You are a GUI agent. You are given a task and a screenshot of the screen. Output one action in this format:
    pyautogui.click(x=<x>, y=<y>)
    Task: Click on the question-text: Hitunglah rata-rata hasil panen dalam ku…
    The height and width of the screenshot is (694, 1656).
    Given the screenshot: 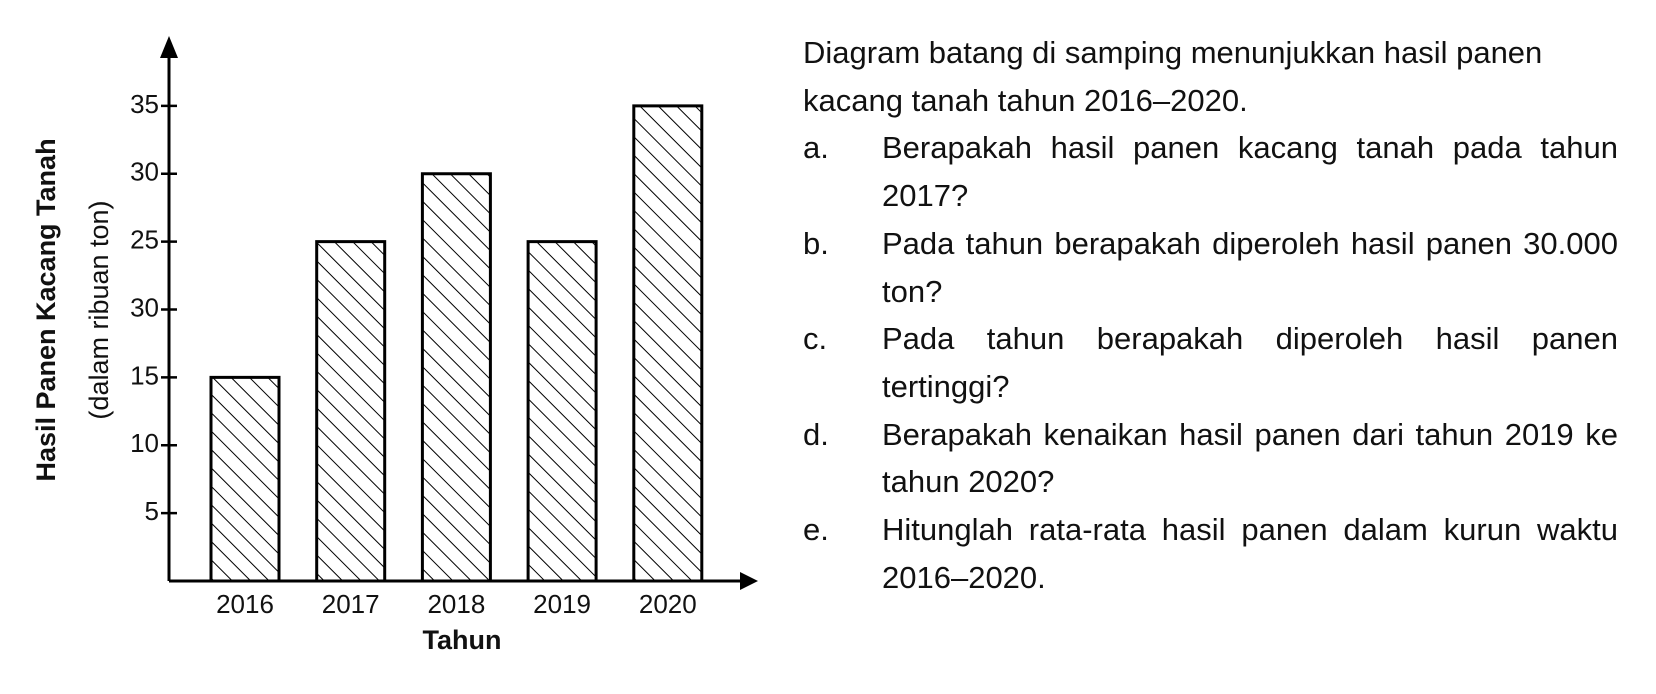 What is the action you would take?
    pyautogui.click(x=1250, y=553)
    